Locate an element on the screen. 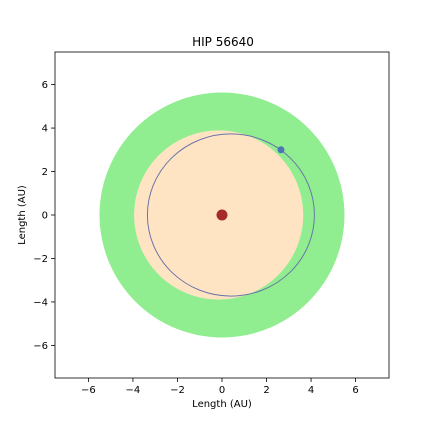  x-tick-label: −4 is located at coordinates (133, 390).